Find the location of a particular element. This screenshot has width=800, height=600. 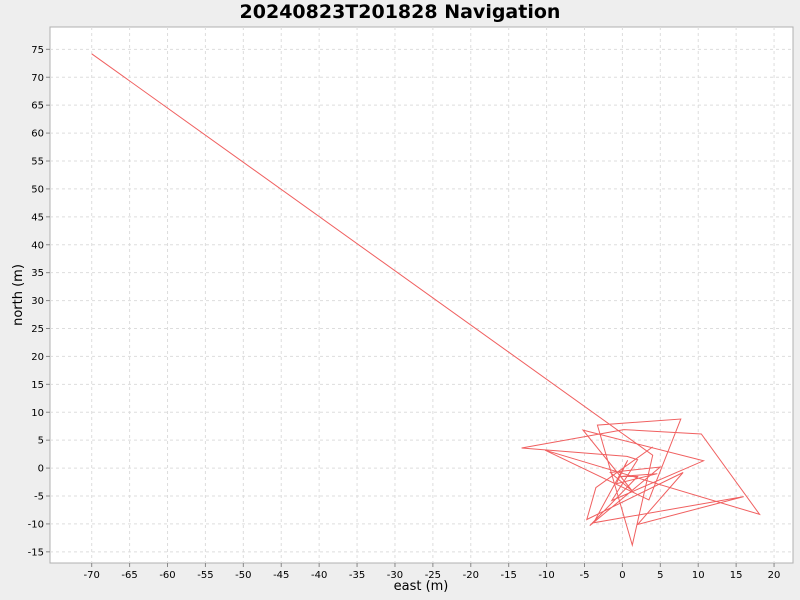

x-tick-label: -40 is located at coordinates (319, 575).